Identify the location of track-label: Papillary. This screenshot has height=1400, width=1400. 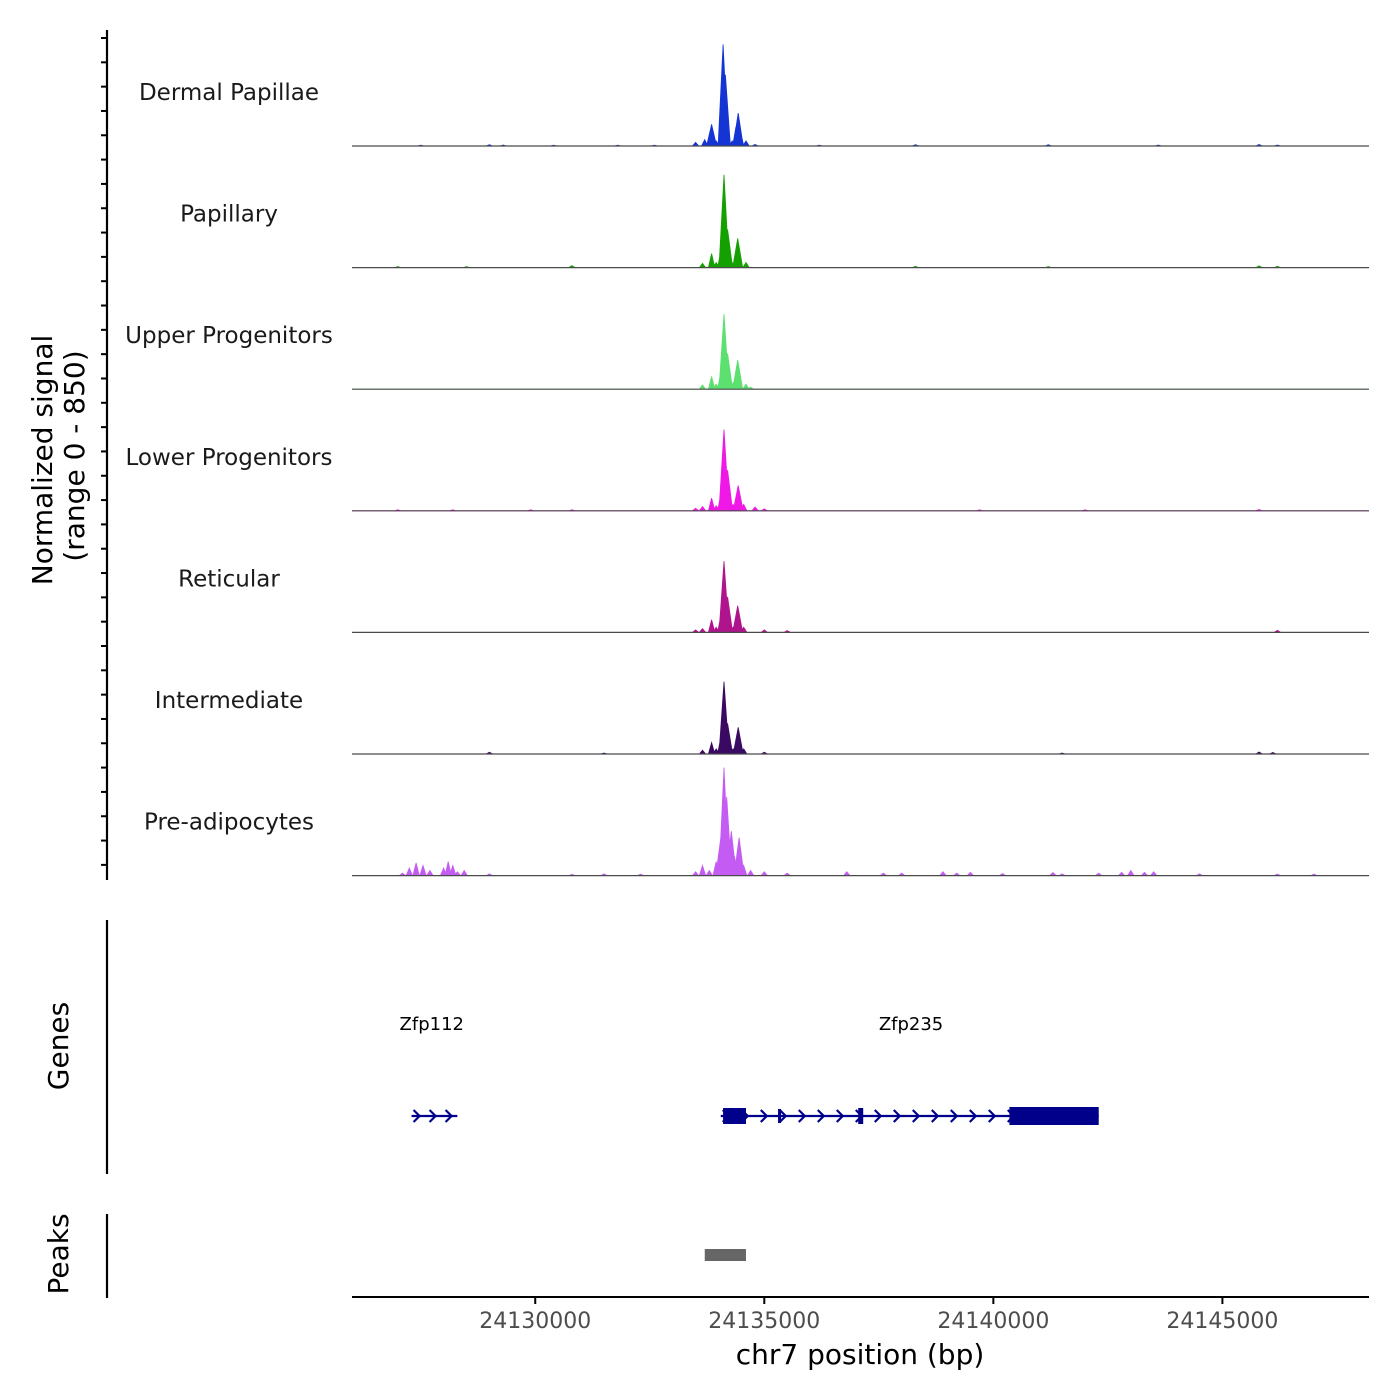
(229, 215).